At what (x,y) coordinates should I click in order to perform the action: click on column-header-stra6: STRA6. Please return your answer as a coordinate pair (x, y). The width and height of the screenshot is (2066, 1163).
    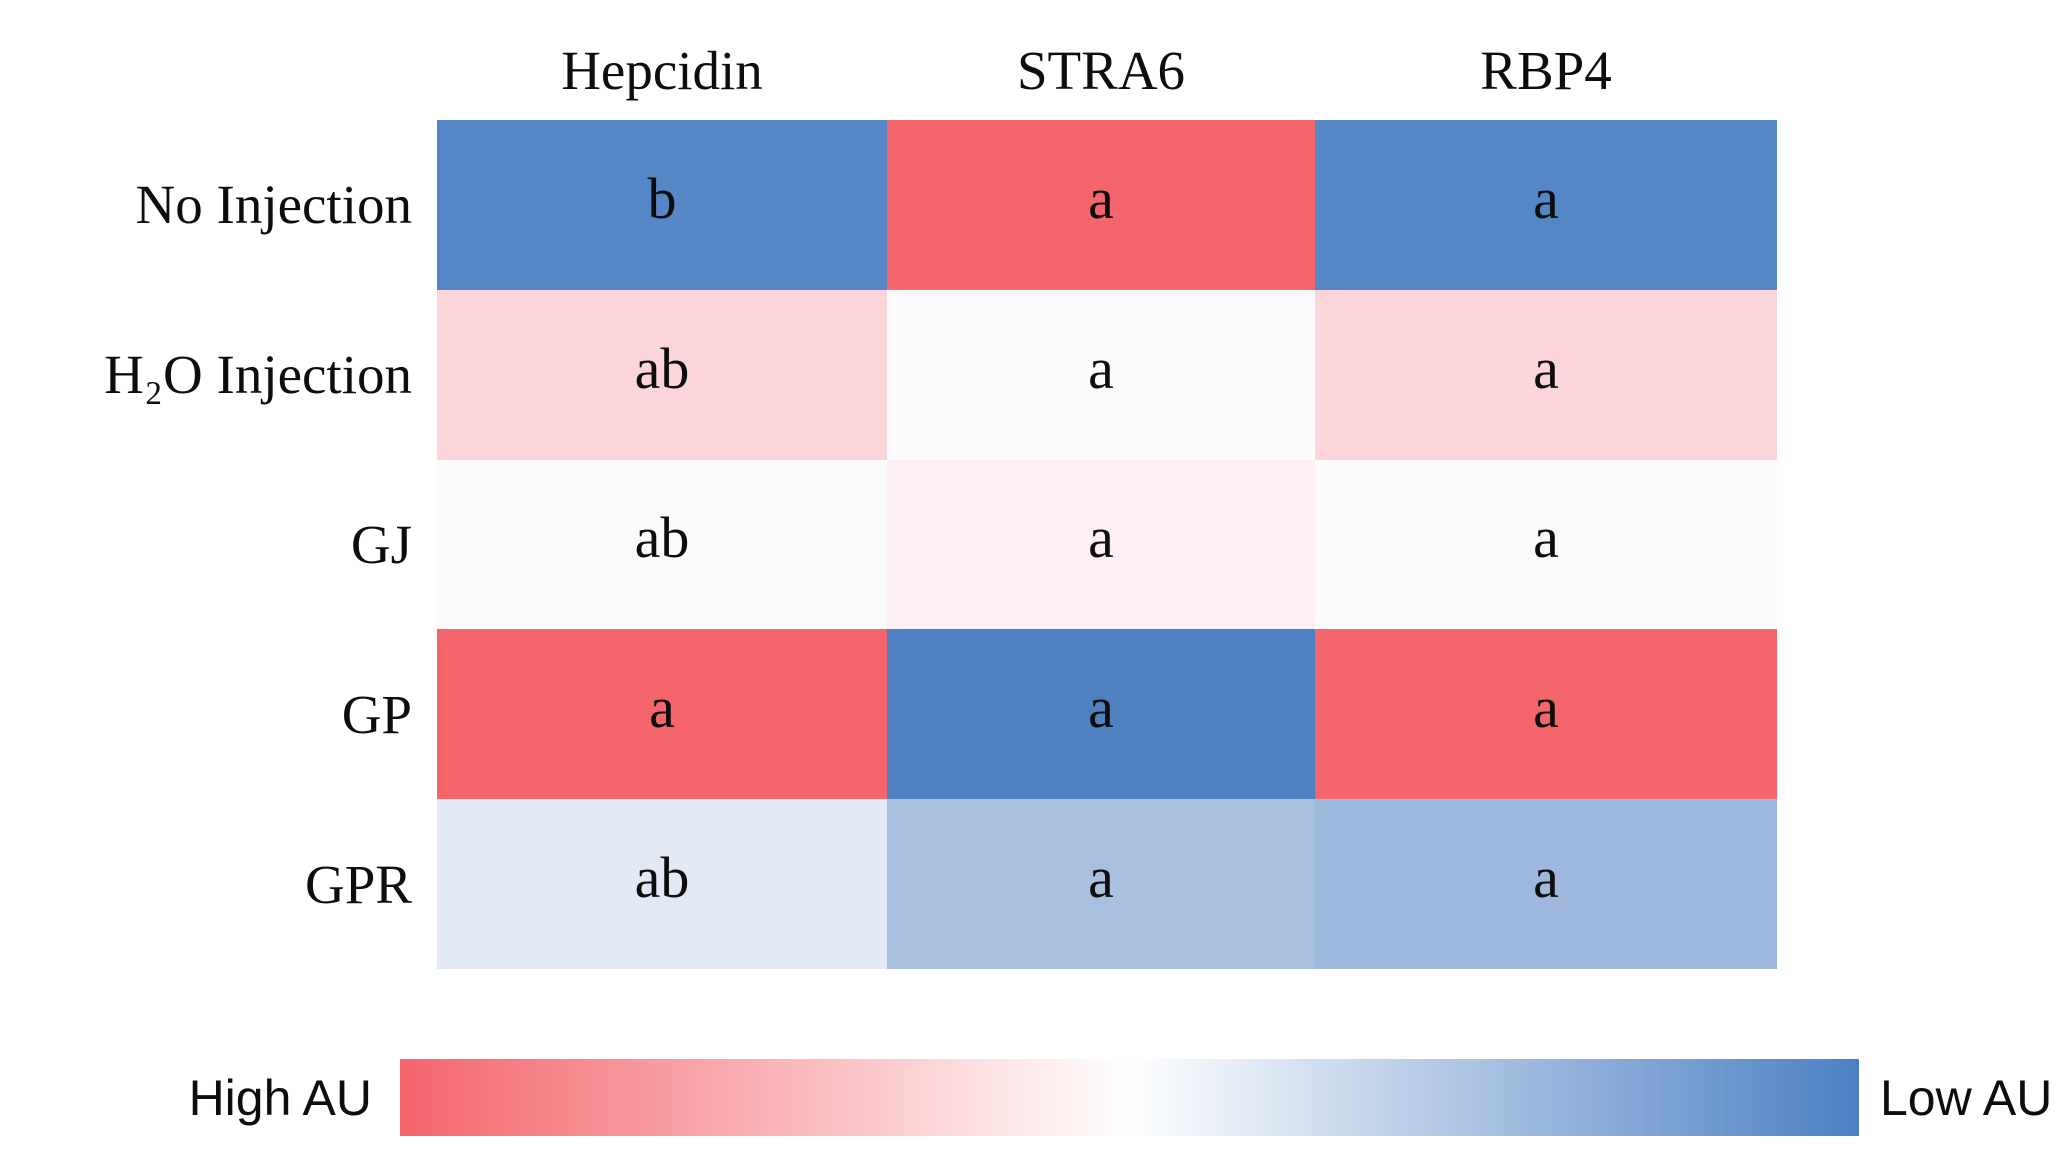
    Looking at the image, I should click on (1101, 70).